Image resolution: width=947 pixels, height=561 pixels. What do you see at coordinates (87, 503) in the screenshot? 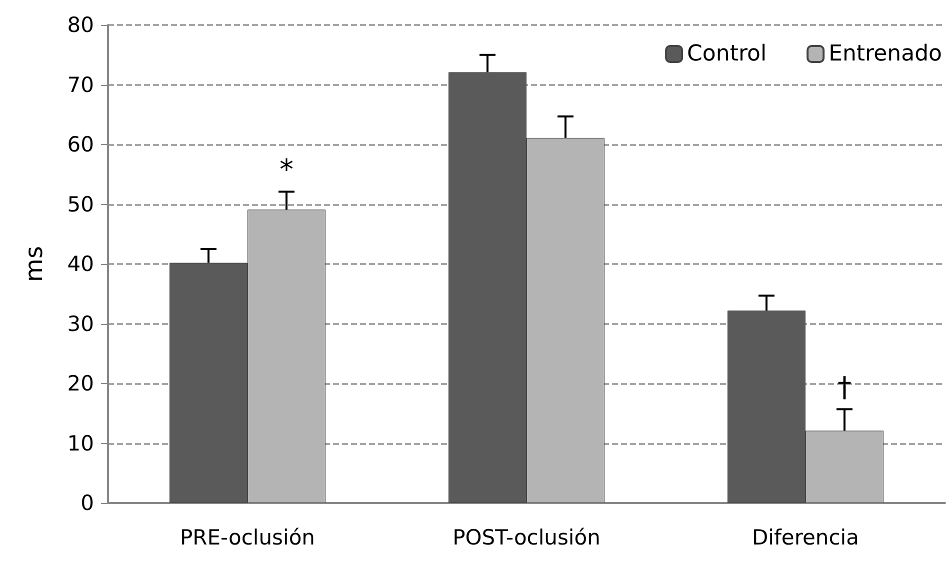
I see `y-tick-label: 0` at bounding box center [87, 503].